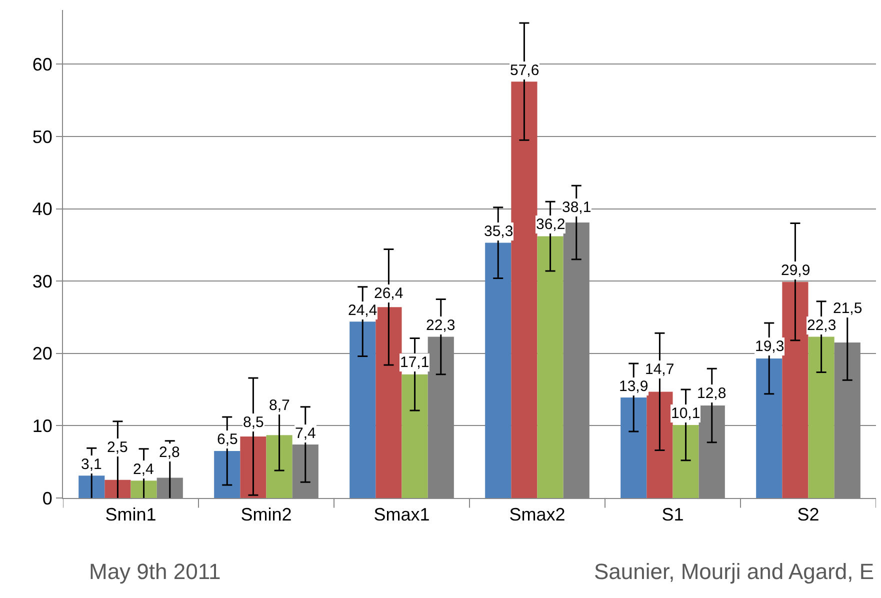  What do you see at coordinates (266, 514) in the screenshot?
I see `x-tick-label: Smin2` at bounding box center [266, 514].